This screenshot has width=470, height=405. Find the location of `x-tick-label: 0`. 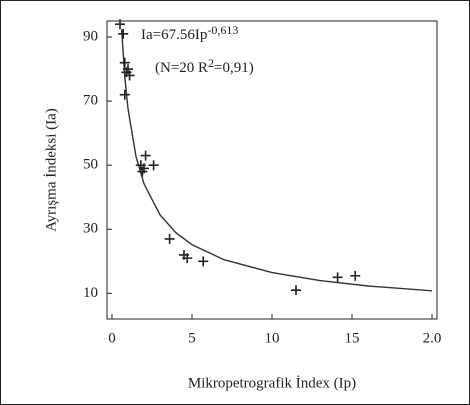

x-tick-label: 0 is located at coordinates (112, 338).